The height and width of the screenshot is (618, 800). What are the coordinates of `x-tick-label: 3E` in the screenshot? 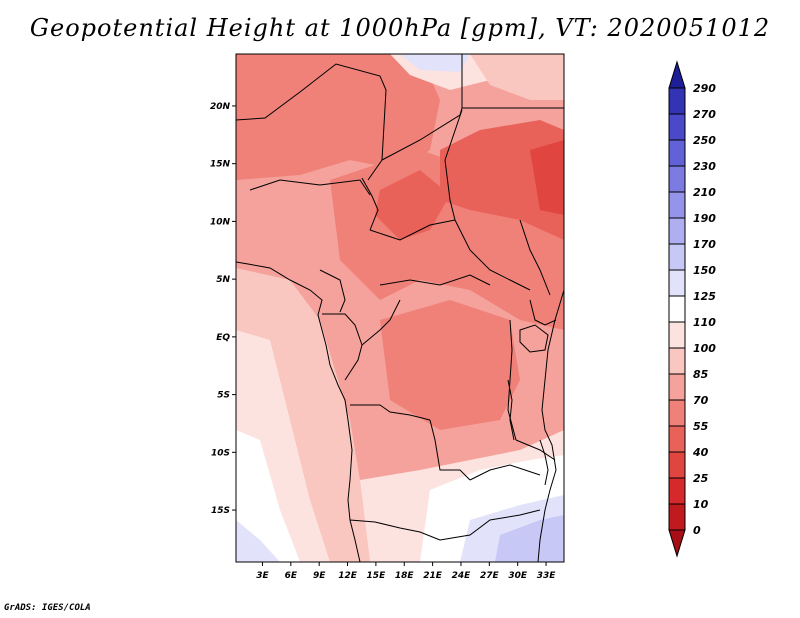 It's located at (262, 576).